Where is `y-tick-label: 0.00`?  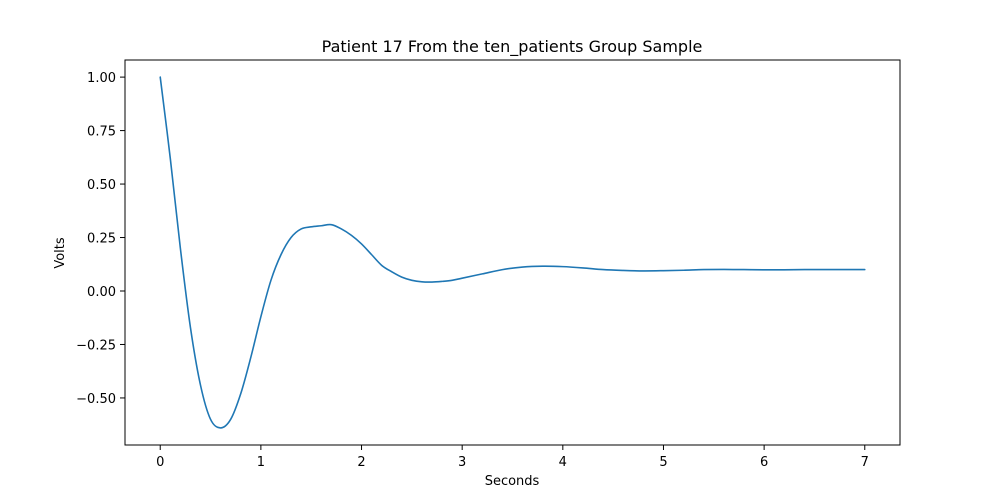 y-tick-label: 0.00 is located at coordinates (101, 292).